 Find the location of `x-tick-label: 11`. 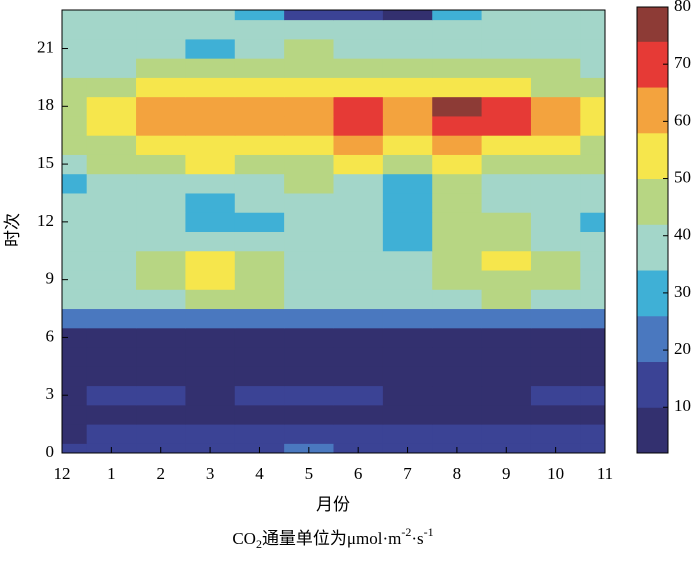

x-tick-label: 11 is located at coordinates (605, 473).